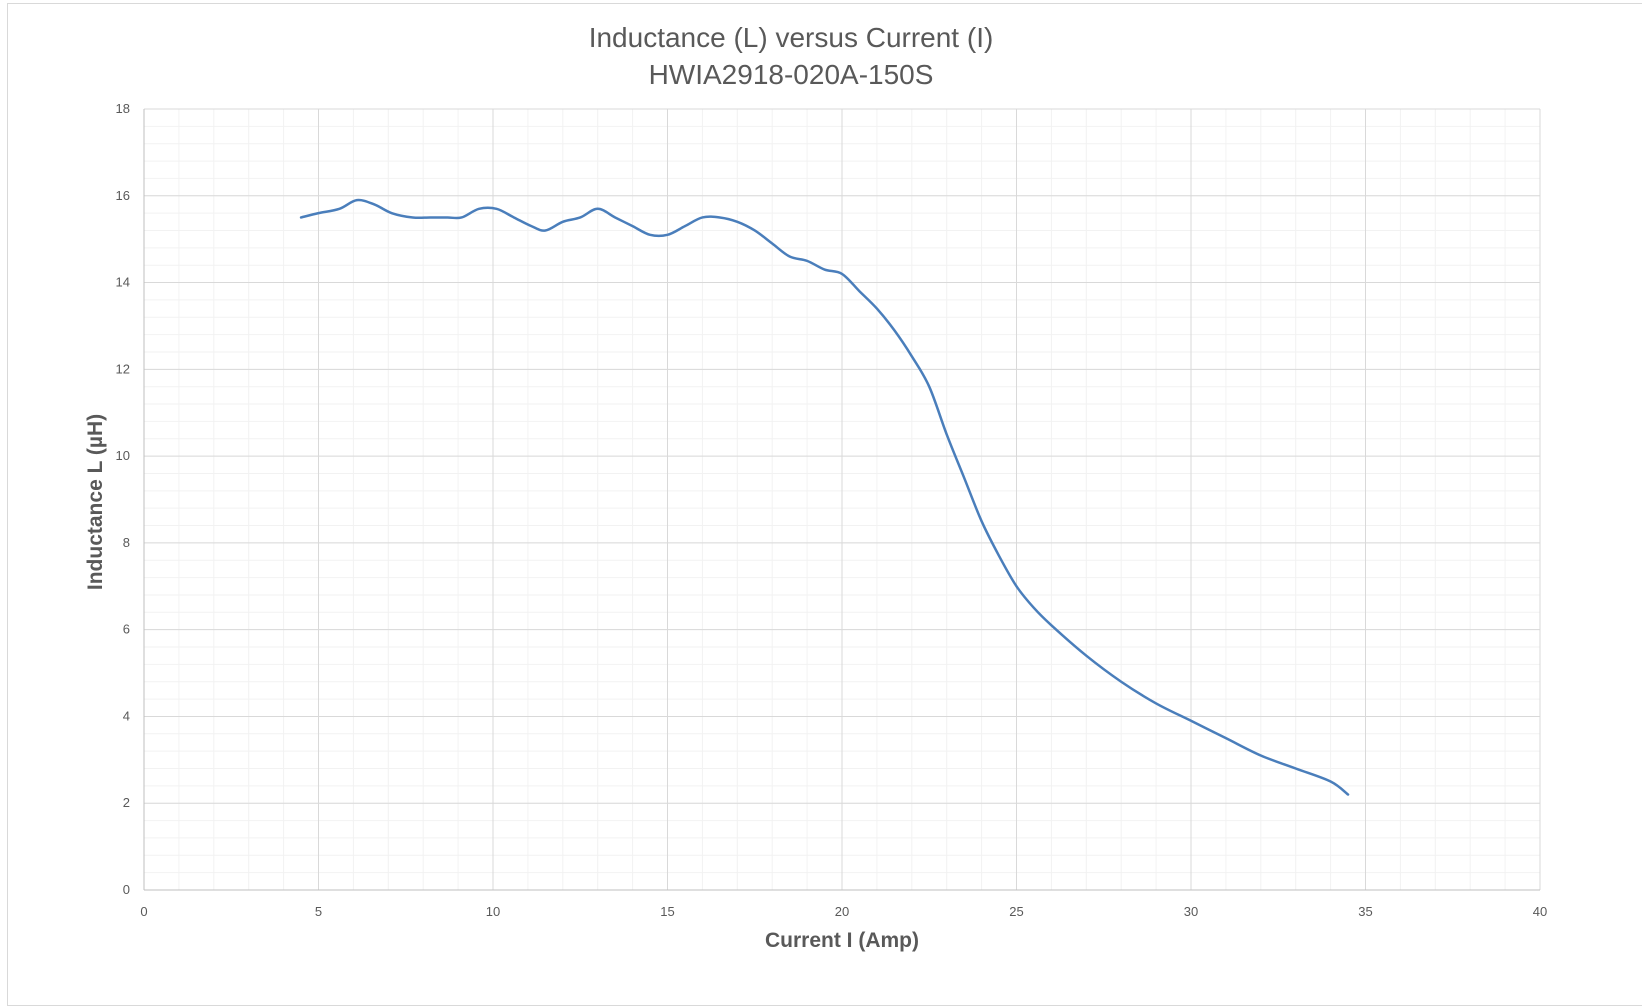 The height and width of the screenshot is (1008, 1642). Describe the element at coordinates (143, 911) in the screenshot. I see `x-tick-label: 0` at that location.